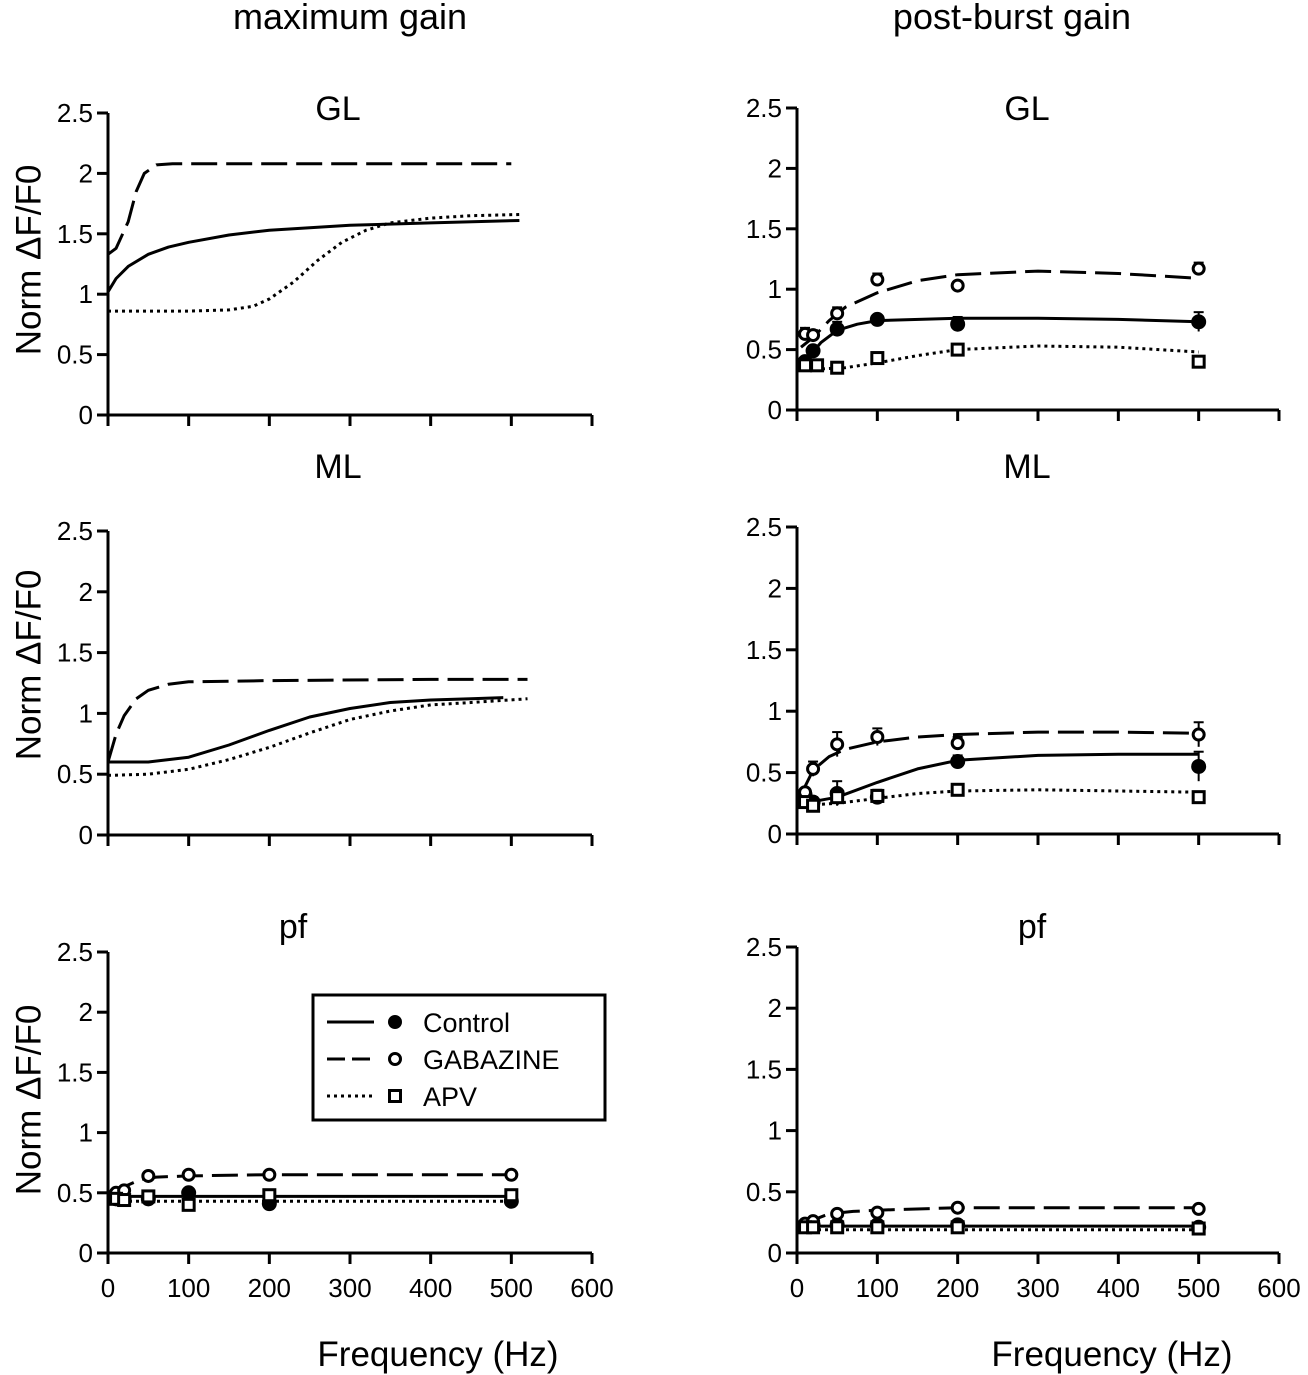 The width and height of the screenshot is (1308, 1375). What do you see at coordinates (437, 1354) in the screenshot?
I see `x-axis-label: Frequency (Hz)` at bounding box center [437, 1354].